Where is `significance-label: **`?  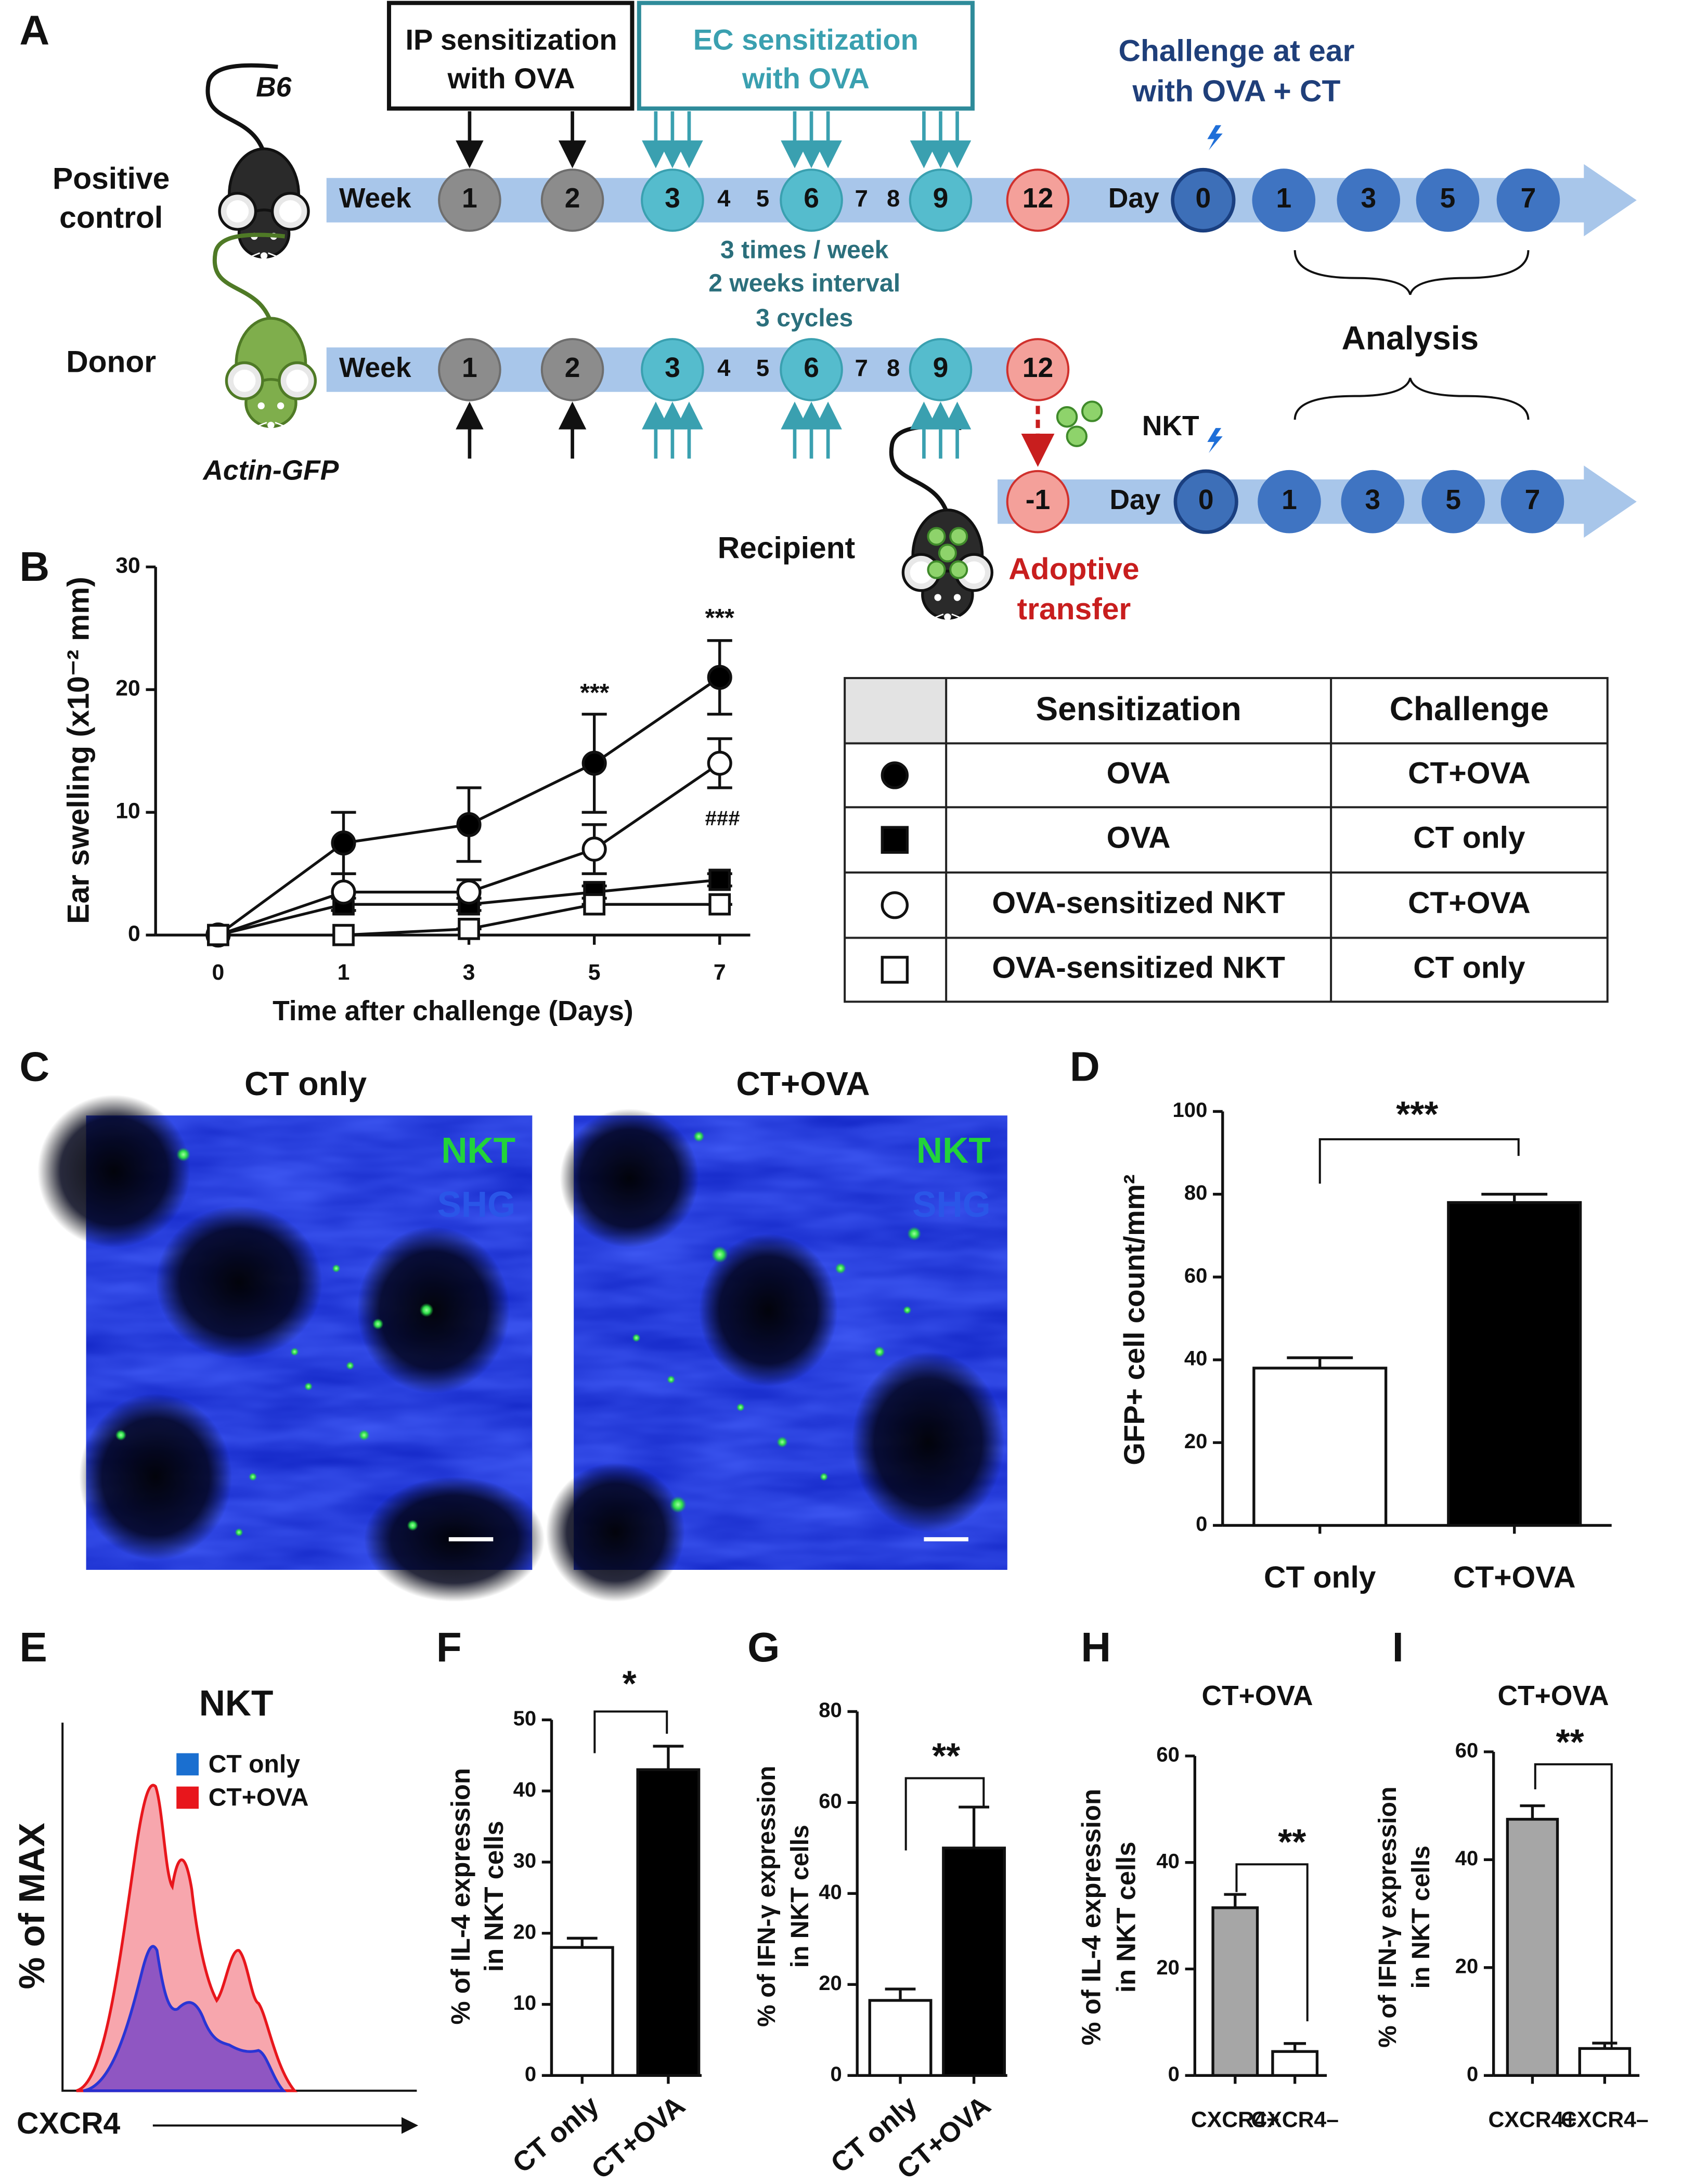
significance-label: ** is located at coordinates (1292, 1842).